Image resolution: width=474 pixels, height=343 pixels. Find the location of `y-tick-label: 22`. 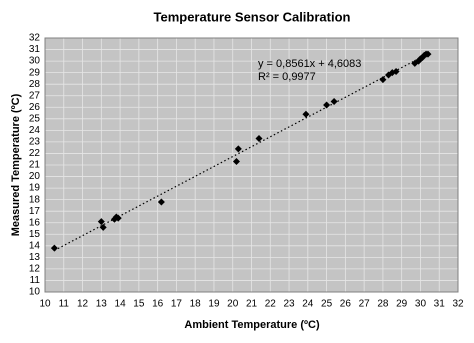

y-tick-label: 22 is located at coordinates (35, 153).